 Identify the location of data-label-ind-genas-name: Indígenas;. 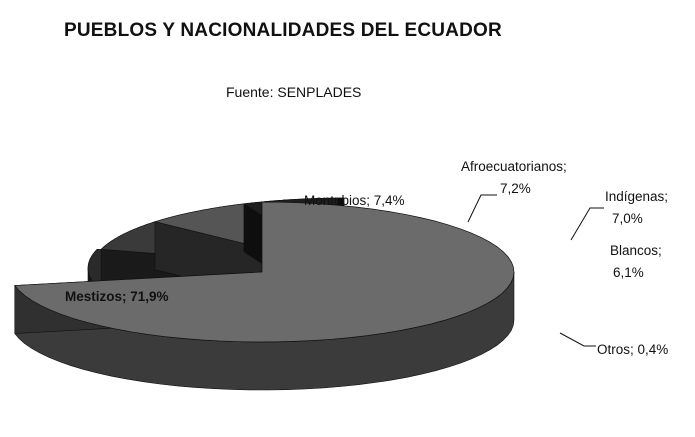
(636, 196).